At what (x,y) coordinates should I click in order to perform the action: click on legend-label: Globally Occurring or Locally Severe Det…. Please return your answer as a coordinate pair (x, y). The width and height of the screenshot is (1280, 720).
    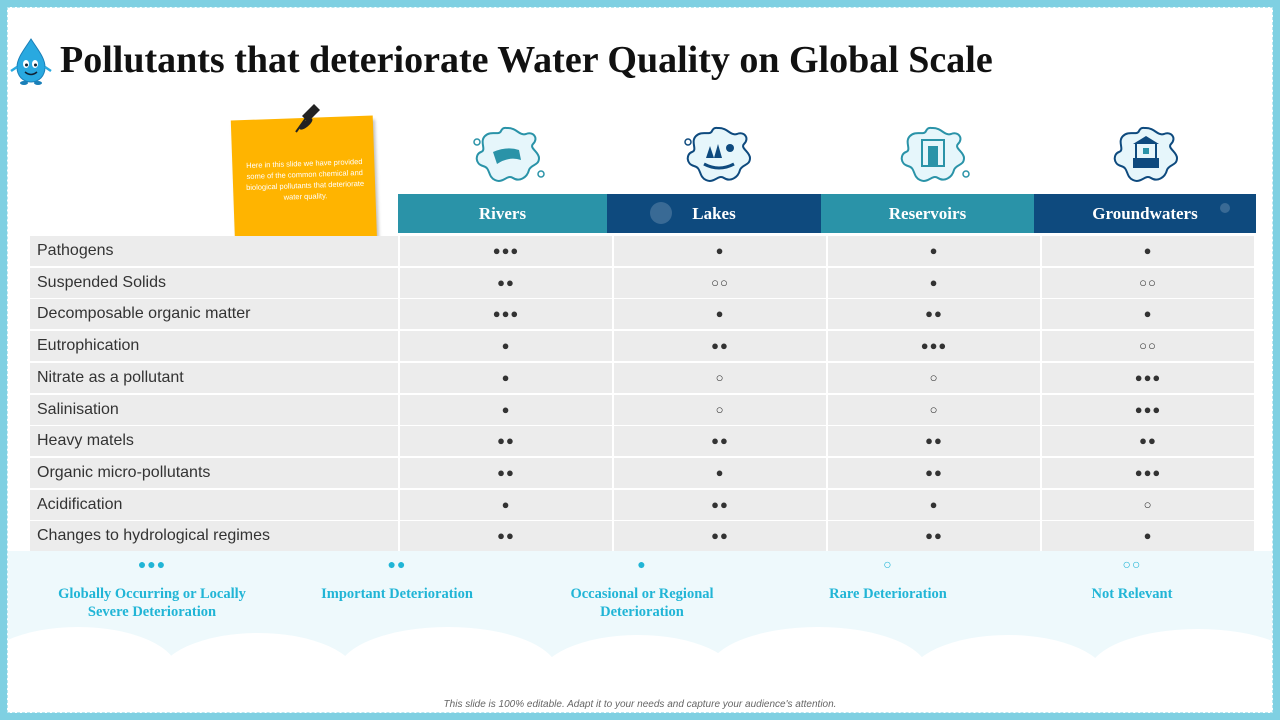
    Looking at the image, I should click on (152, 603).